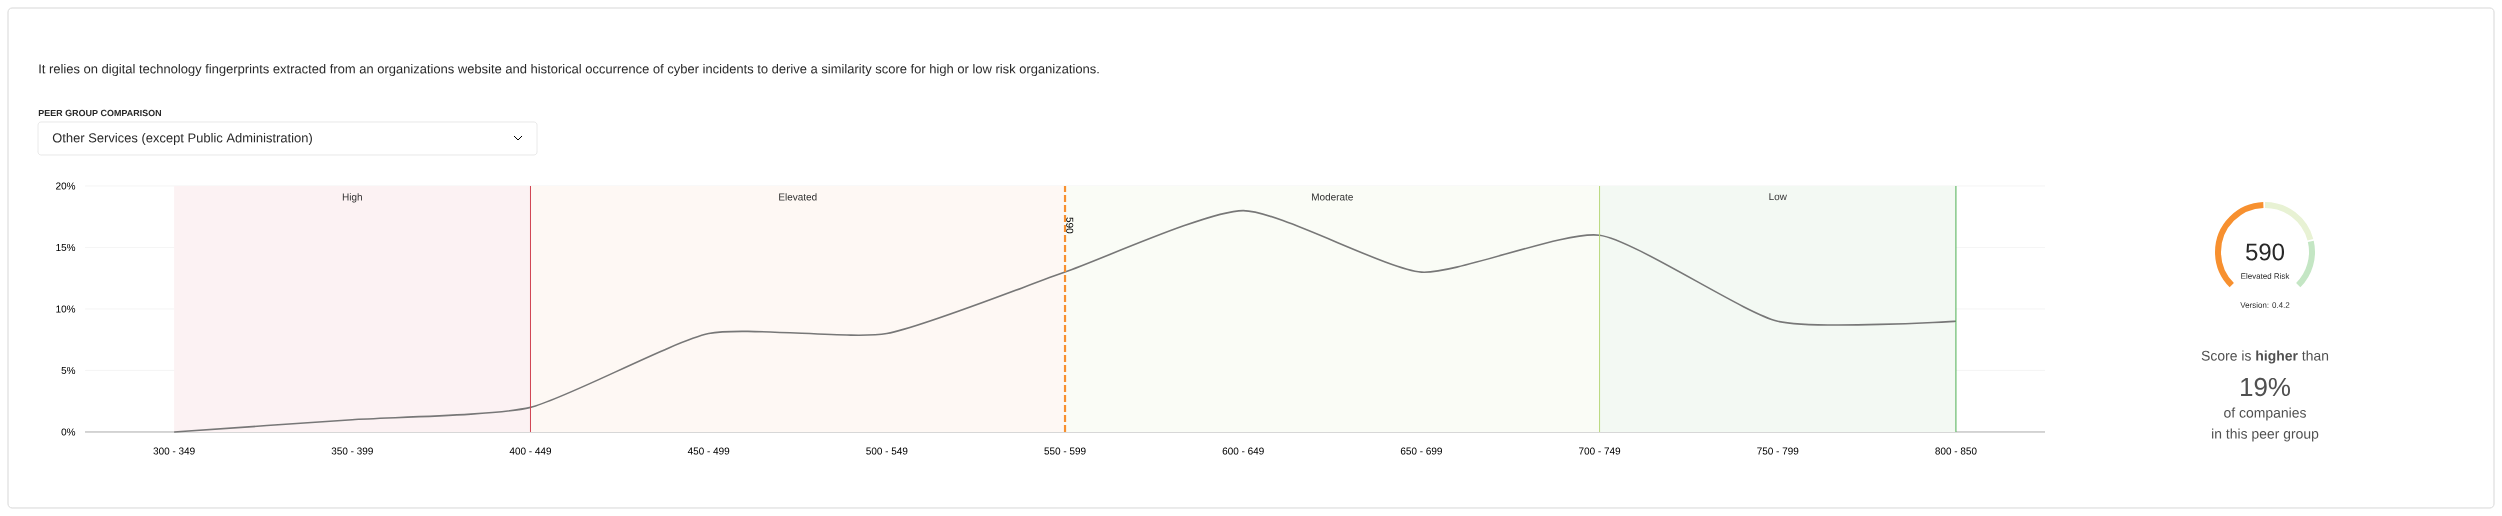 The height and width of the screenshot is (516, 2502). I want to click on y-tick-label: 0%, so click(68, 432).